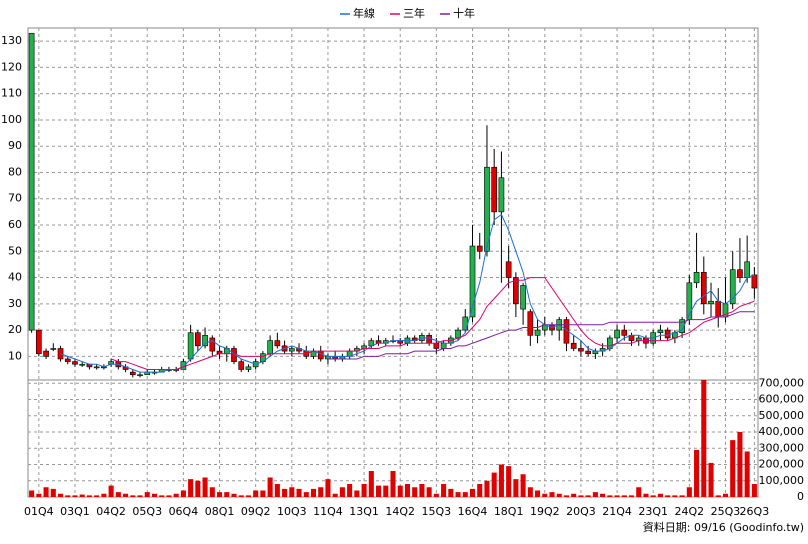 The width and height of the screenshot is (808, 544). Describe the element at coordinates (184, 511) in the screenshot. I see `x-tick-label: 06Q4` at that location.